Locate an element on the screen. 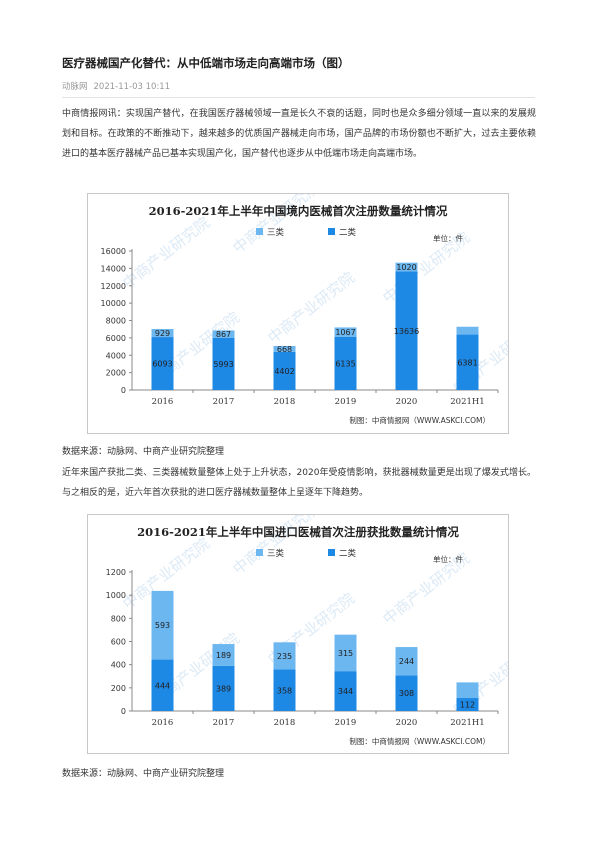 The image size is (594, 841). article-source-name: 动脉网 is located at coordinates (75, 87).